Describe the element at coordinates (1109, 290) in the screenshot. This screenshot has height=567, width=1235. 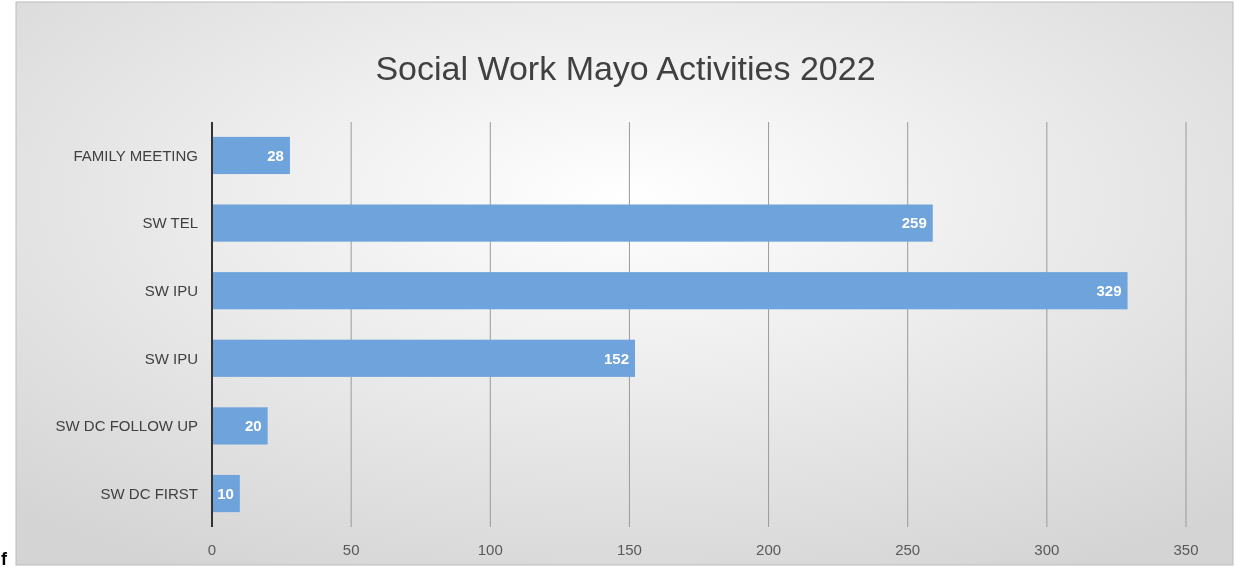
I see `data-label: 329` at that location.